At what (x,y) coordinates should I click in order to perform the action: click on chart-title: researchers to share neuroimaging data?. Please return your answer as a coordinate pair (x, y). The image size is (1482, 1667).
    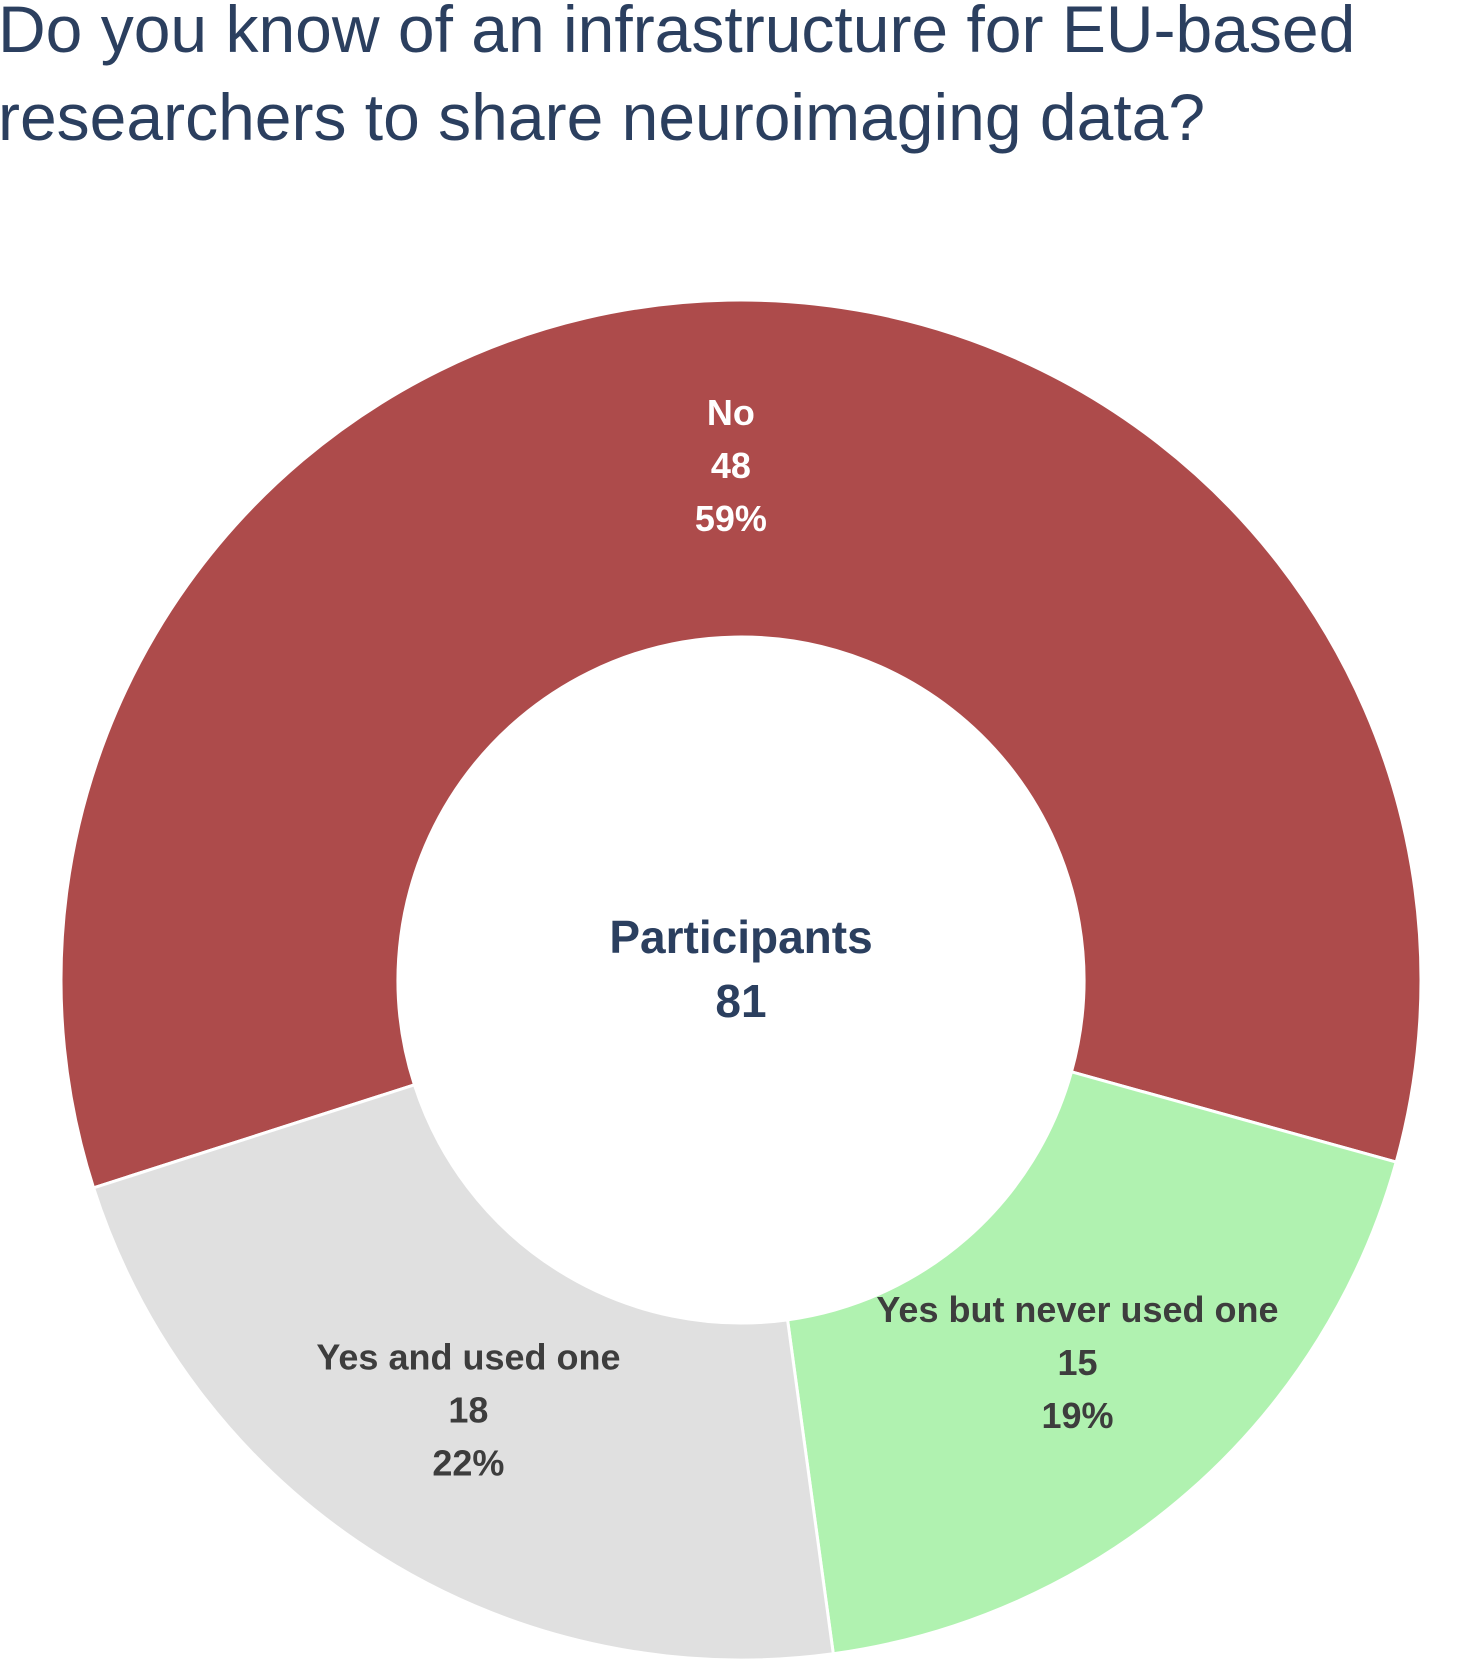
    Looking at the image, I should click on (602, 117).